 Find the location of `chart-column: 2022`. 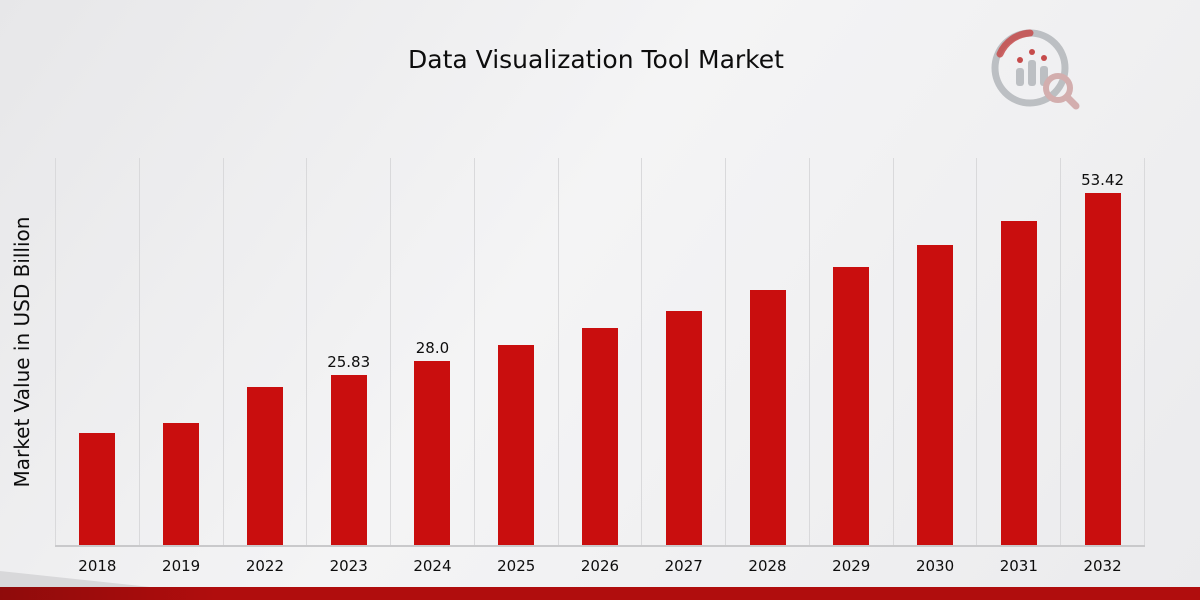

chart-column: 2022 is located at coordinates (264, 366).